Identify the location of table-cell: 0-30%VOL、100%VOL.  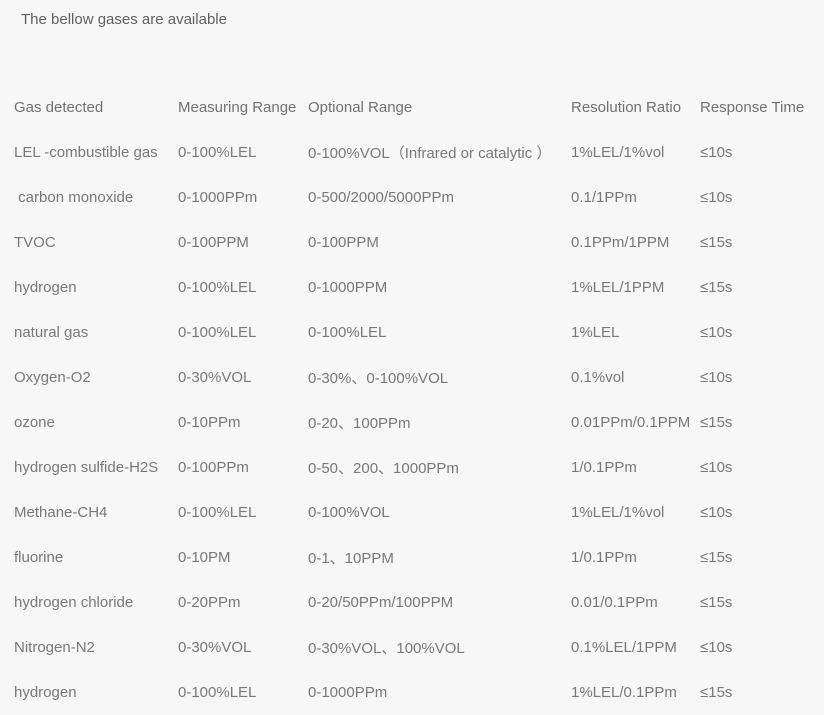
(386, 648).